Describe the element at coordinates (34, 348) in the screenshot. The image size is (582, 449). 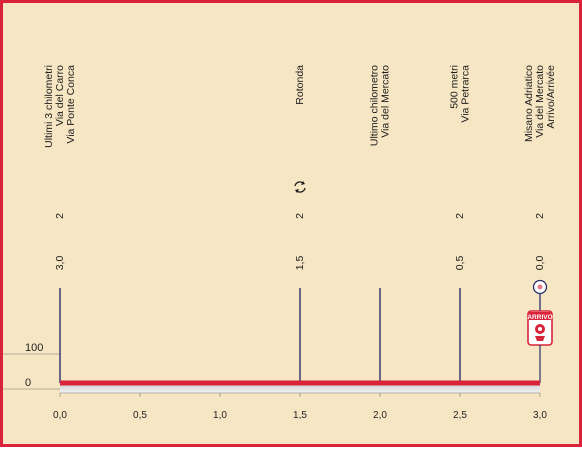
I see `y-tick-label: 100` at that location.